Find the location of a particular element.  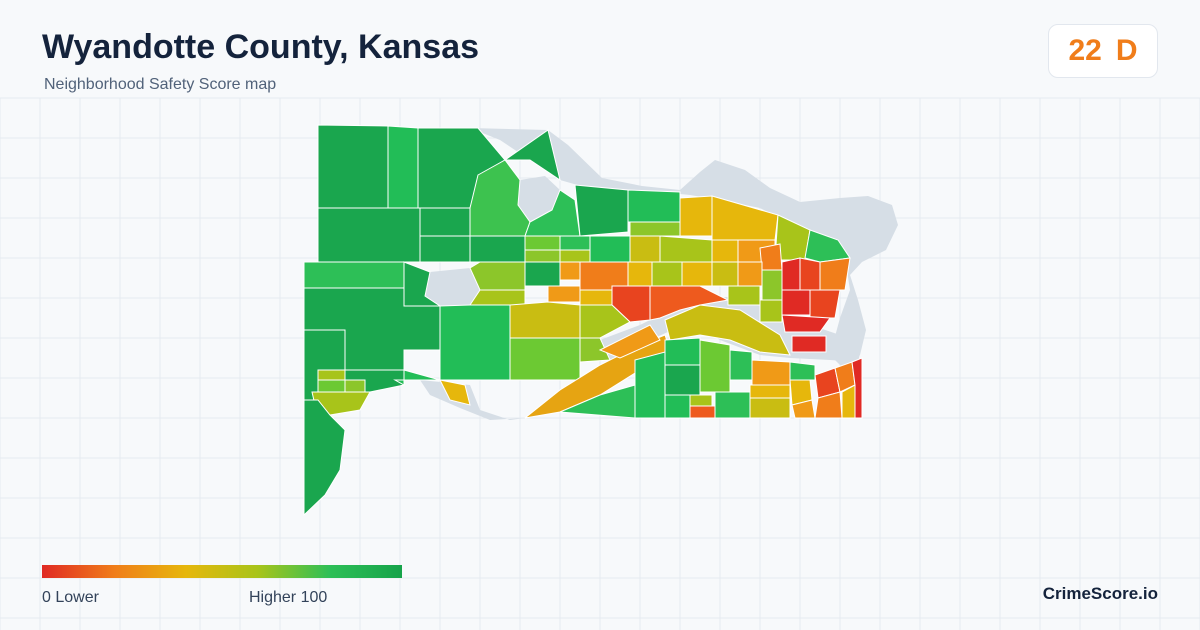

page-title: Wyandotte County, Kansas is located at coordinates (261, 47).